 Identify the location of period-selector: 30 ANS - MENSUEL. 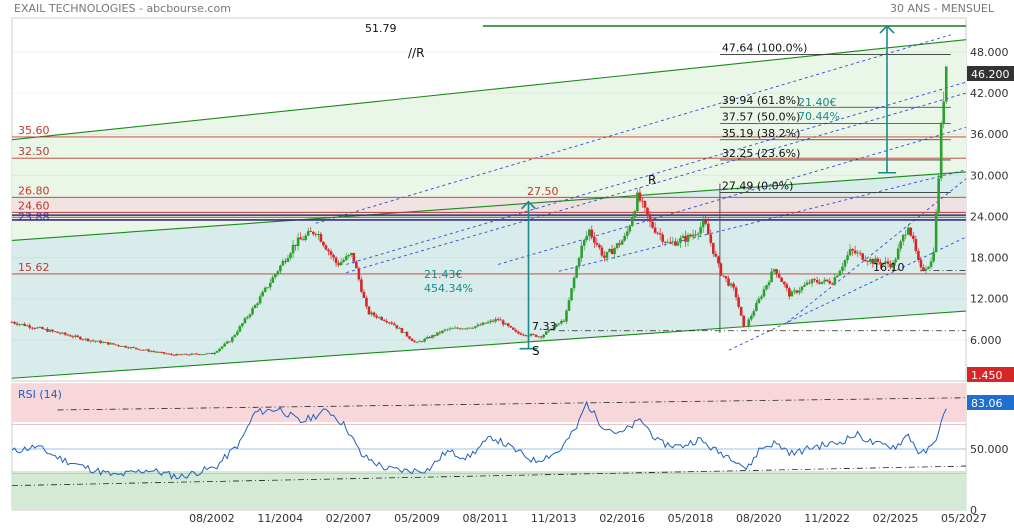
(942, 8).